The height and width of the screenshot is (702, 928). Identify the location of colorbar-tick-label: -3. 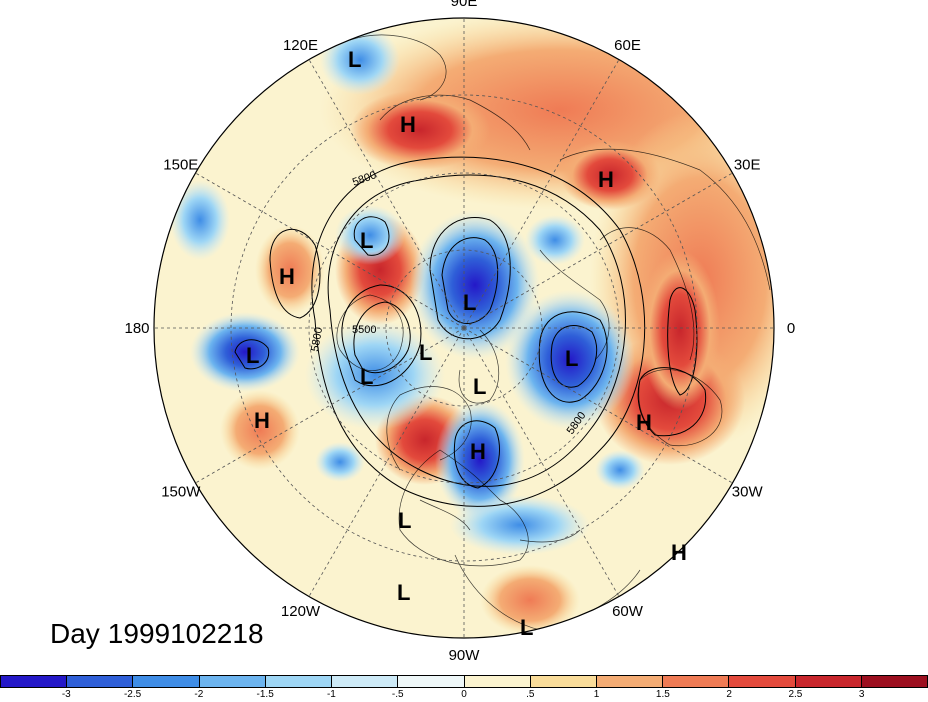
(66, 694).